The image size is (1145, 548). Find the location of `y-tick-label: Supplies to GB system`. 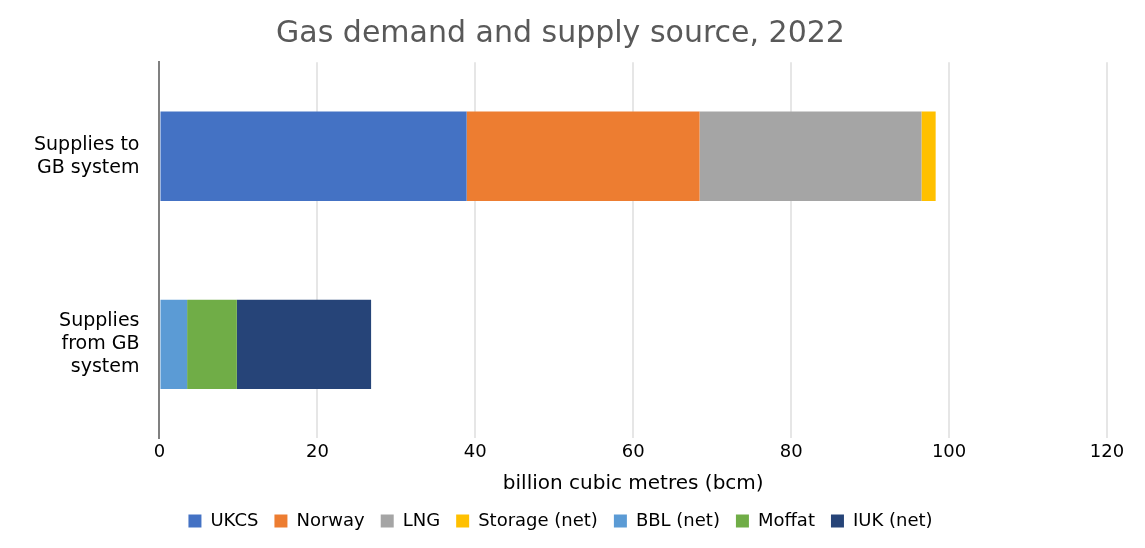

y-tick-label: Supplies to GB system is located at coordinates (87, 154).